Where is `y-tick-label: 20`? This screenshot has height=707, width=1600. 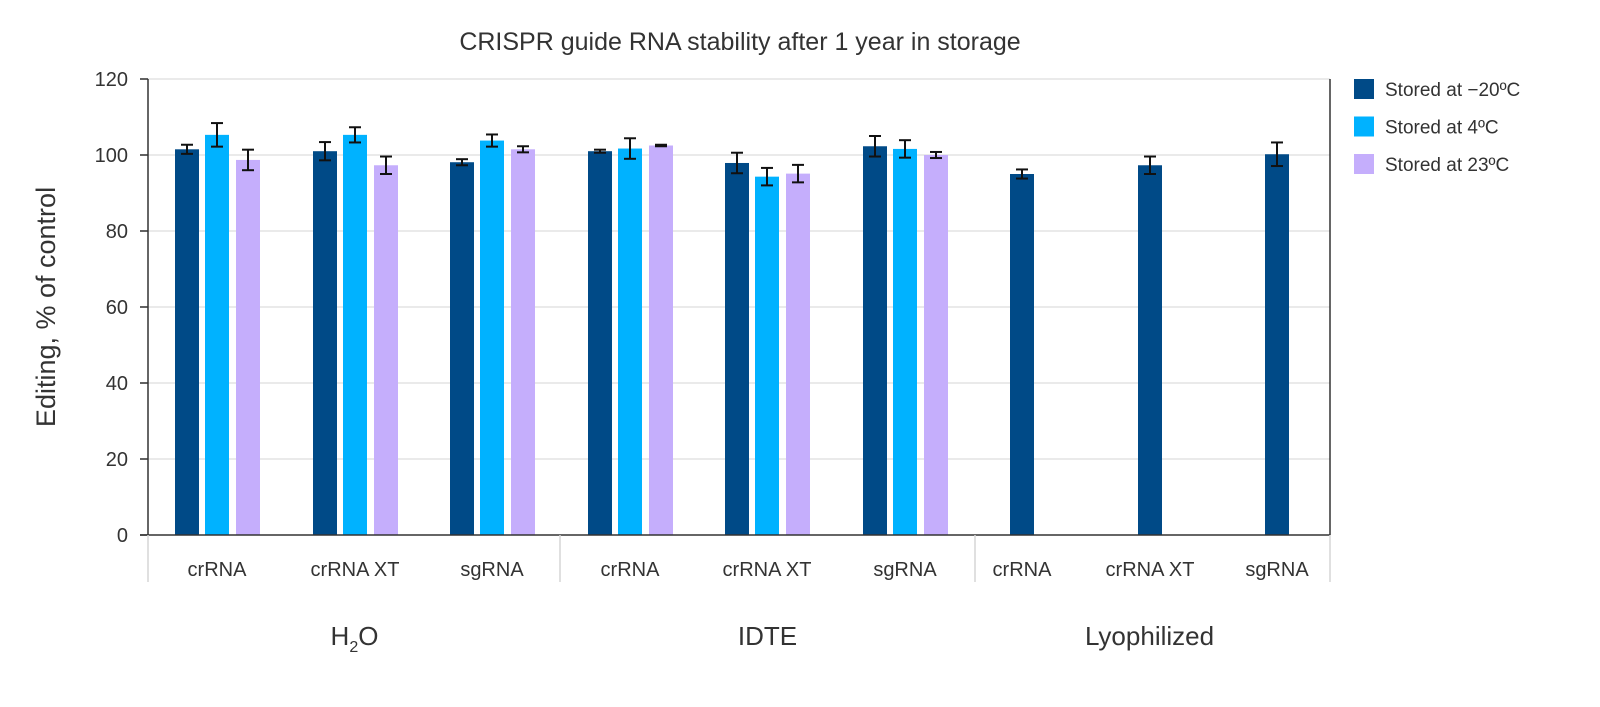 y-tick-label: 20 is located at coordinates (117, 460).